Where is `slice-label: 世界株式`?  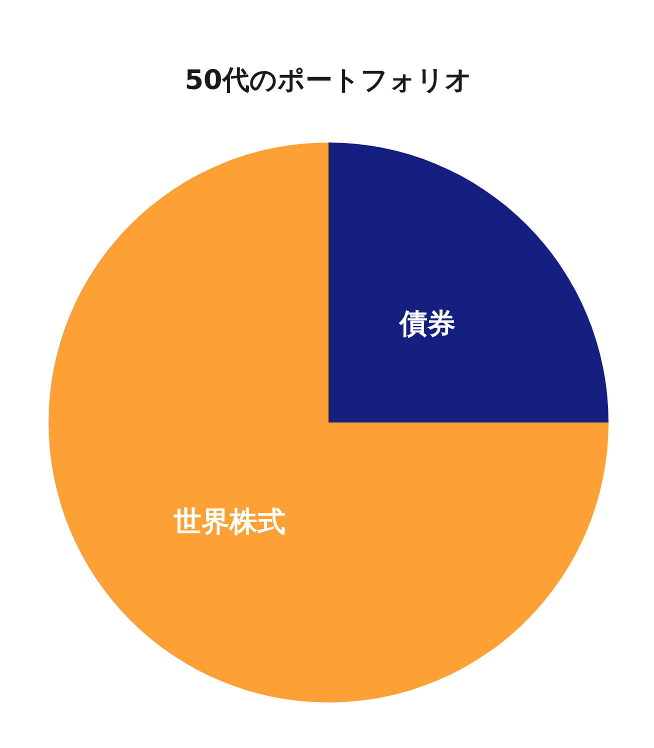
slice-label: 世界株式 is located at coordinates (229, 521).